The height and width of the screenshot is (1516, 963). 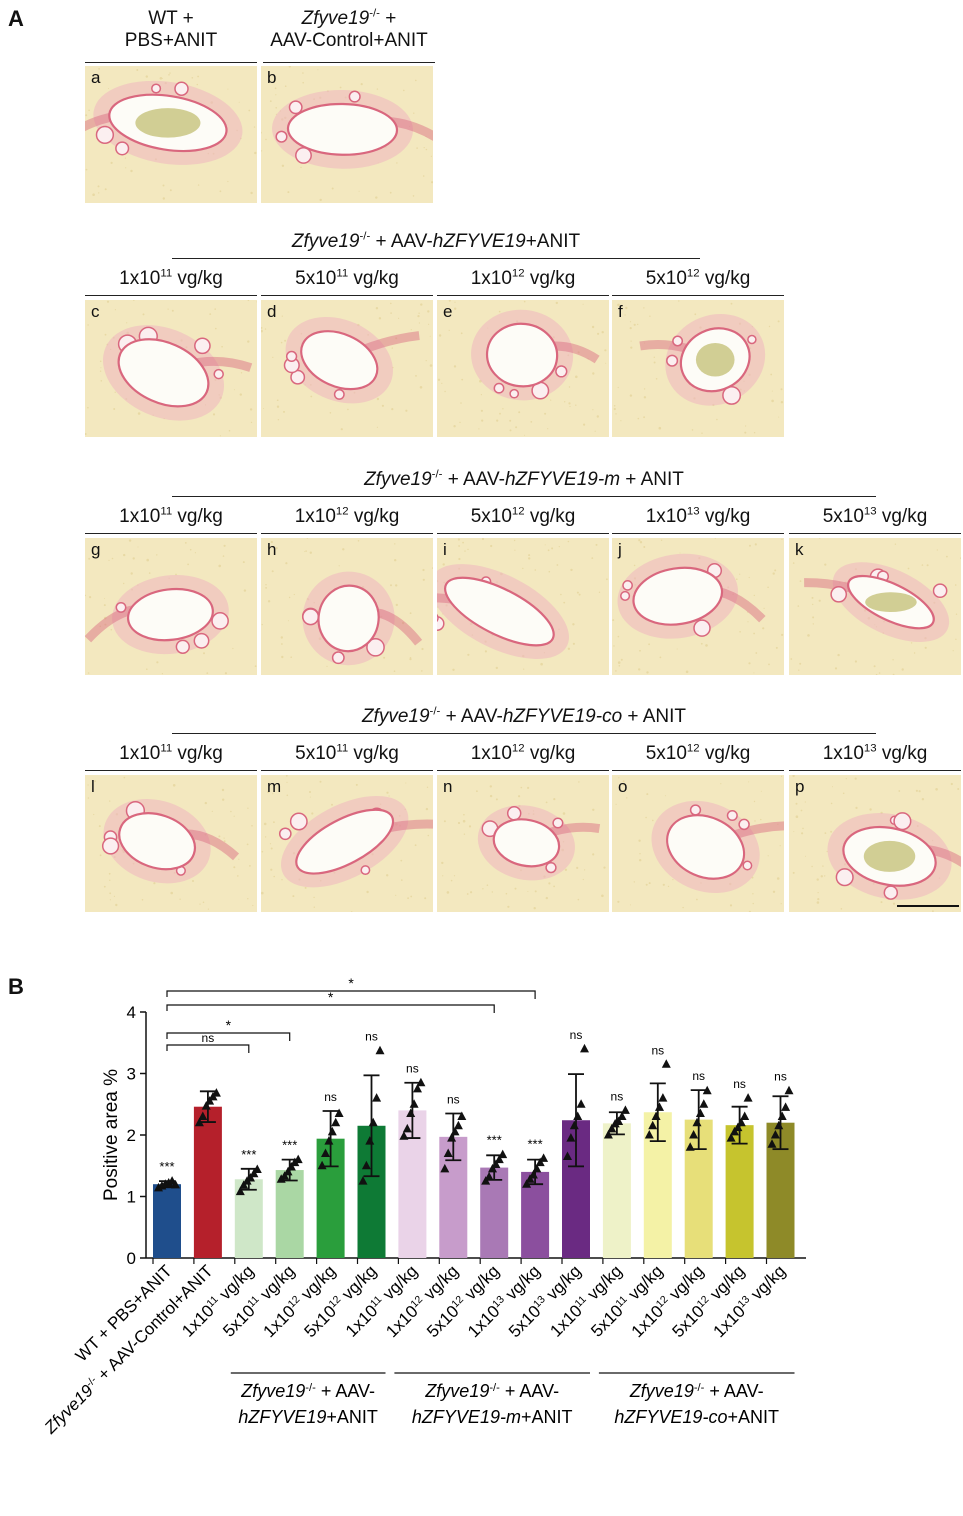 What do you see at coordinates (799, 549) in the screenshot?
I see `image-panel-letter: k` at bounding box center [799, 549].